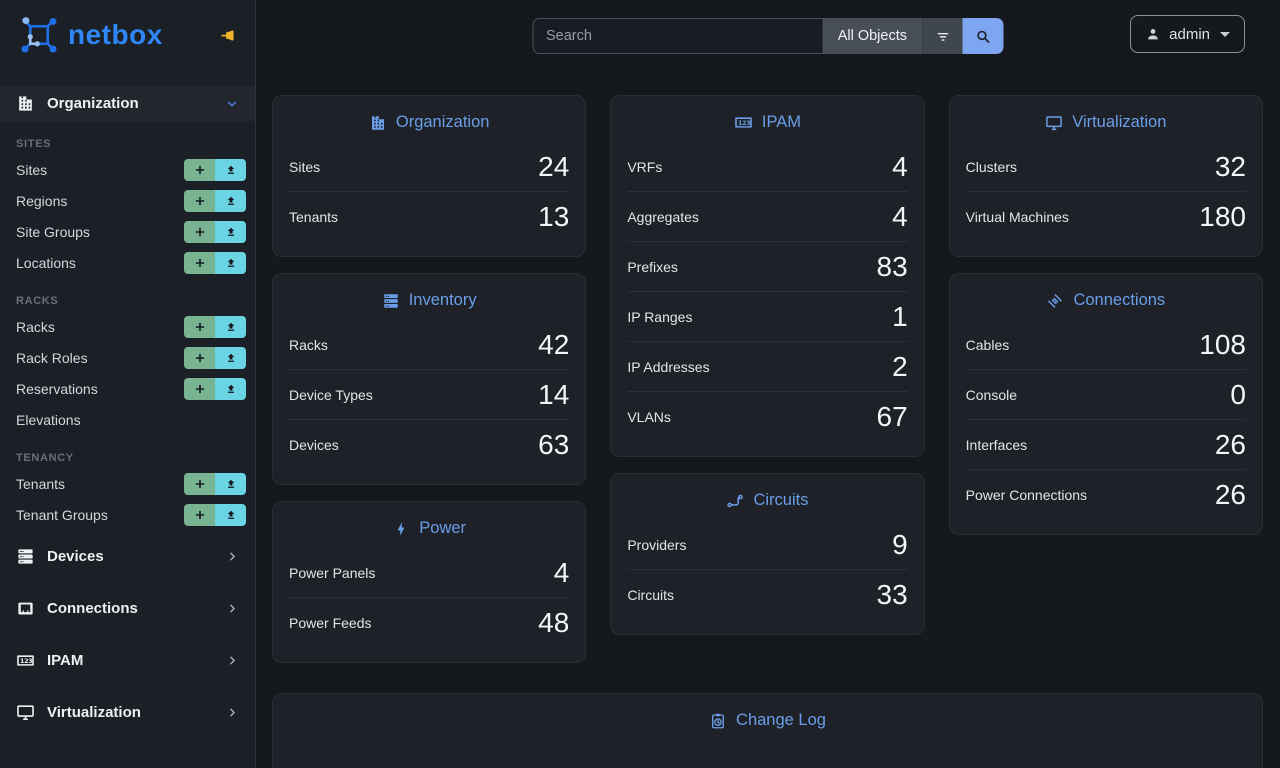  Describe the element at coordinates (767, 717) in the screenshot. I see `card-title-link: Change Log` at that location.